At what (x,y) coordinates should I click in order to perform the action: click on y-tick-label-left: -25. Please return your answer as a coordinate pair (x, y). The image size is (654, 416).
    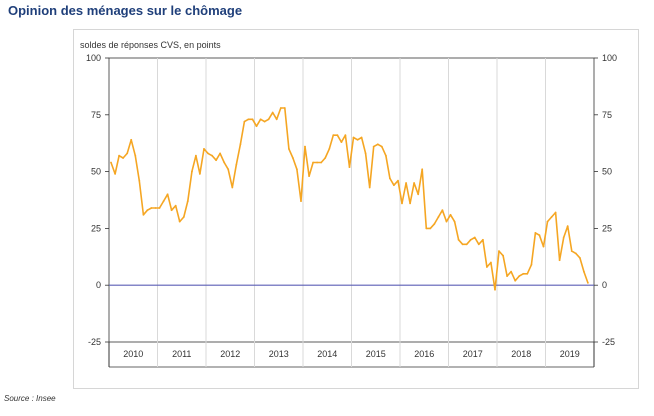
    Looking at the image, I should click on (94, 342).